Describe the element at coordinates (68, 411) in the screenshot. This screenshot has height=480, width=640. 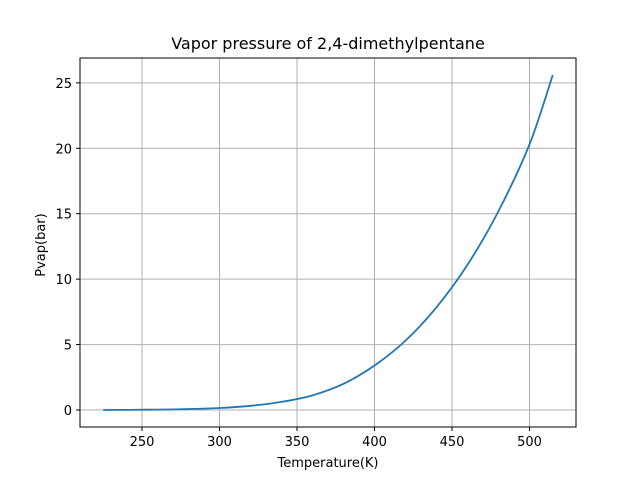
I see `y-tick-label: 0` at that location.